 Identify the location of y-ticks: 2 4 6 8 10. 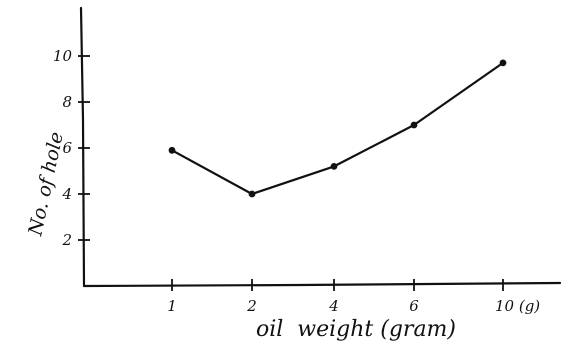
(71, 148).